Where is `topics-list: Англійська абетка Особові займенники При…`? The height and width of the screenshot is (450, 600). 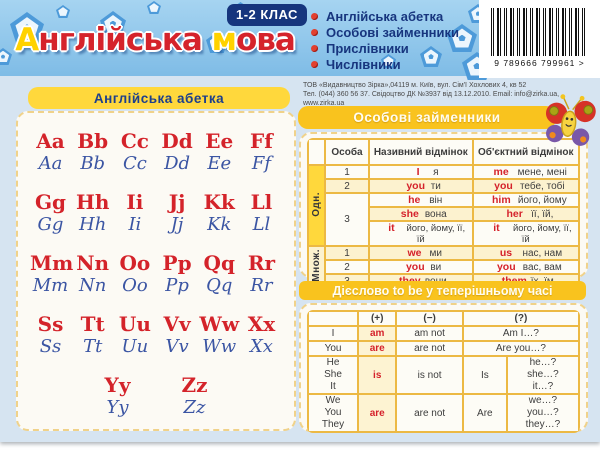 topics-list: Англійська абетка Особові займенники При… is located at coordinates (385, 40).